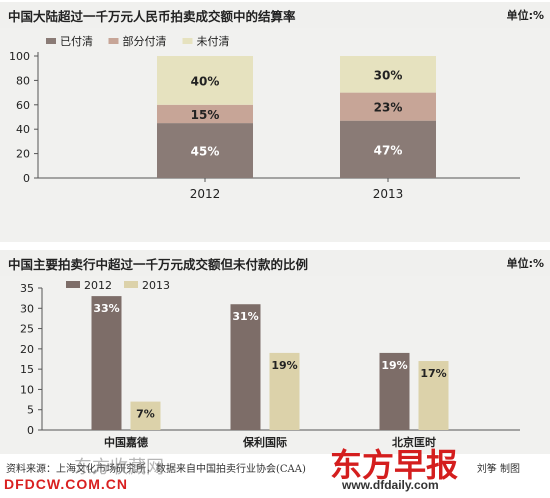 This screenshot has width=550, height=498. I want to click on chart2-unit: 单位:%, so click(525, 263).